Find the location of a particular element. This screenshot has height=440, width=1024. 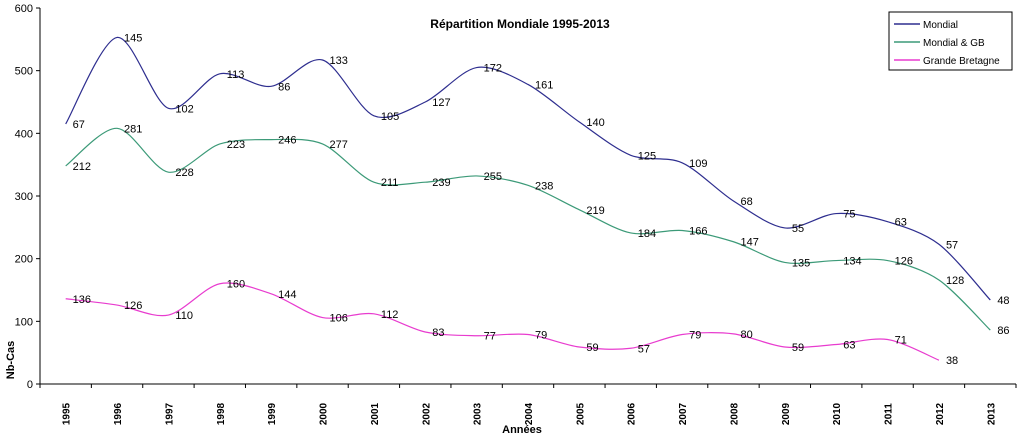

x-tick-label: 2012 is located at coordinates (940, 413).